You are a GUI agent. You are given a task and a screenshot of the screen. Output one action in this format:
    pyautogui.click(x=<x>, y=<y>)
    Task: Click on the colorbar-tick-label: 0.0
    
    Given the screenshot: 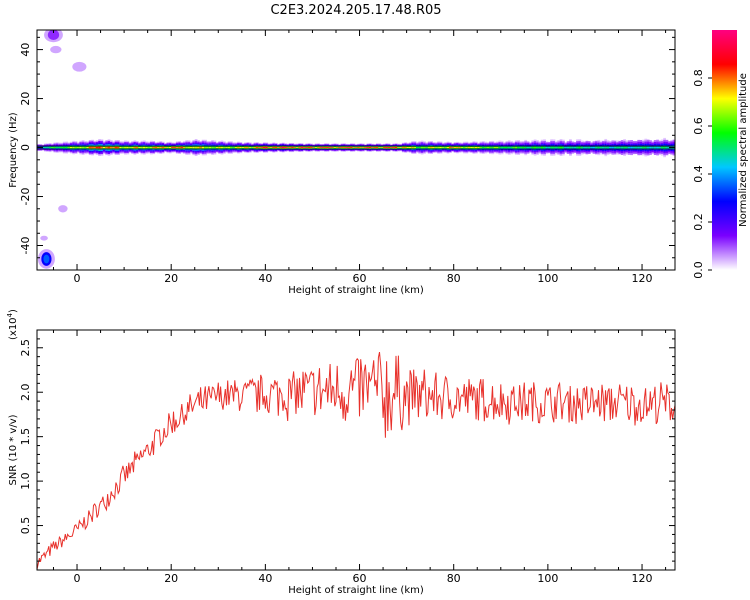 What is the action you would take?
    pyautogui.click(x=698, y=270)
    